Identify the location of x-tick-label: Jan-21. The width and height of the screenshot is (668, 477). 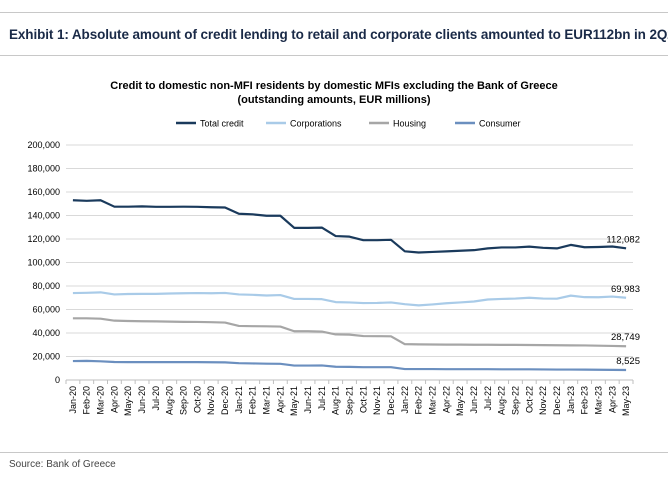
(239, 400).